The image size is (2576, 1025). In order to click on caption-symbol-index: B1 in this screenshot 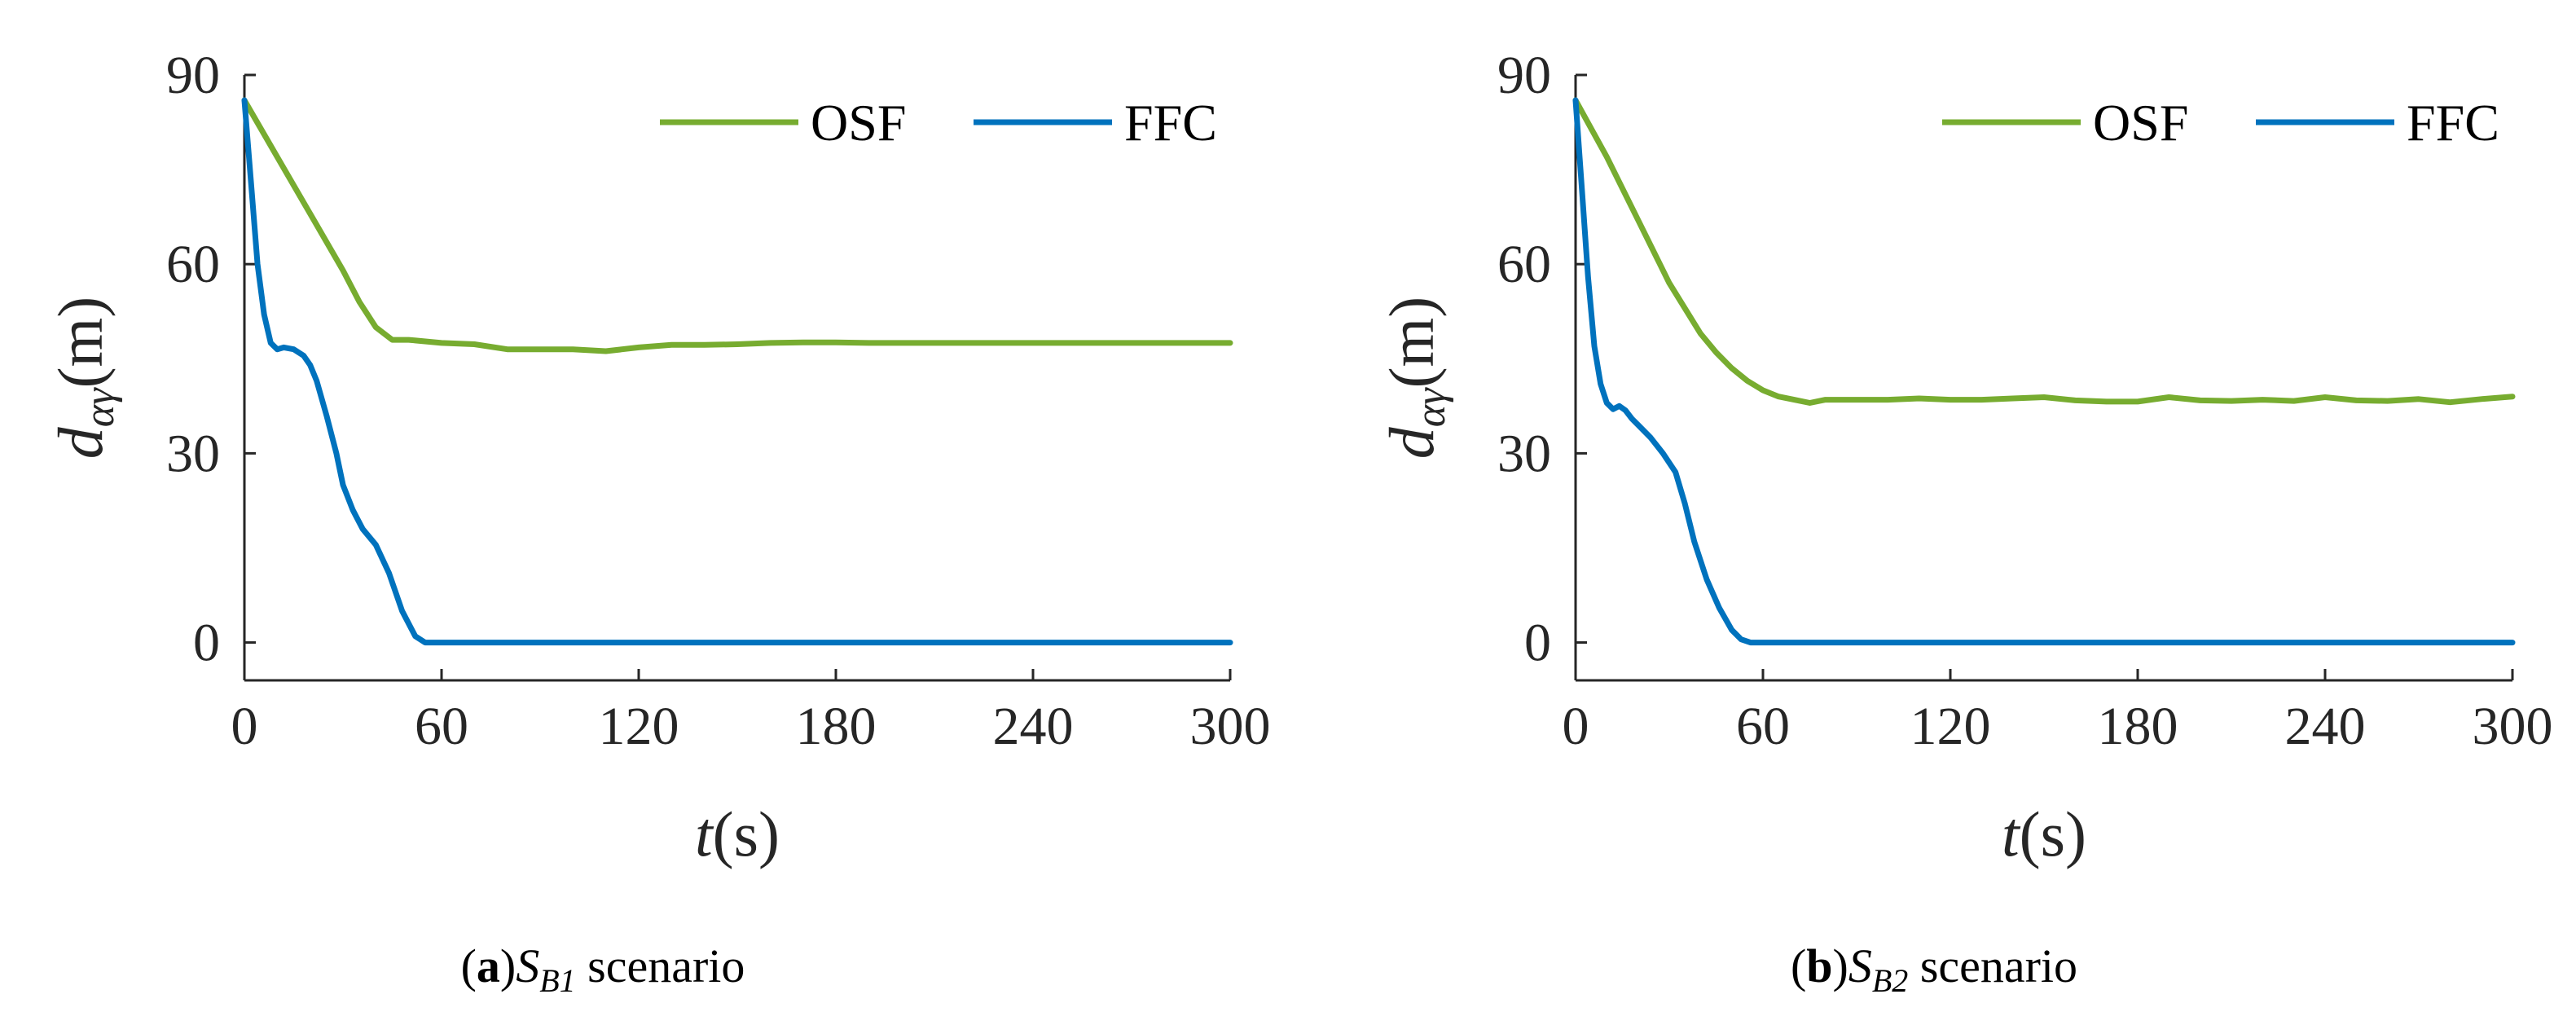, I will do `click(557, 980)`.